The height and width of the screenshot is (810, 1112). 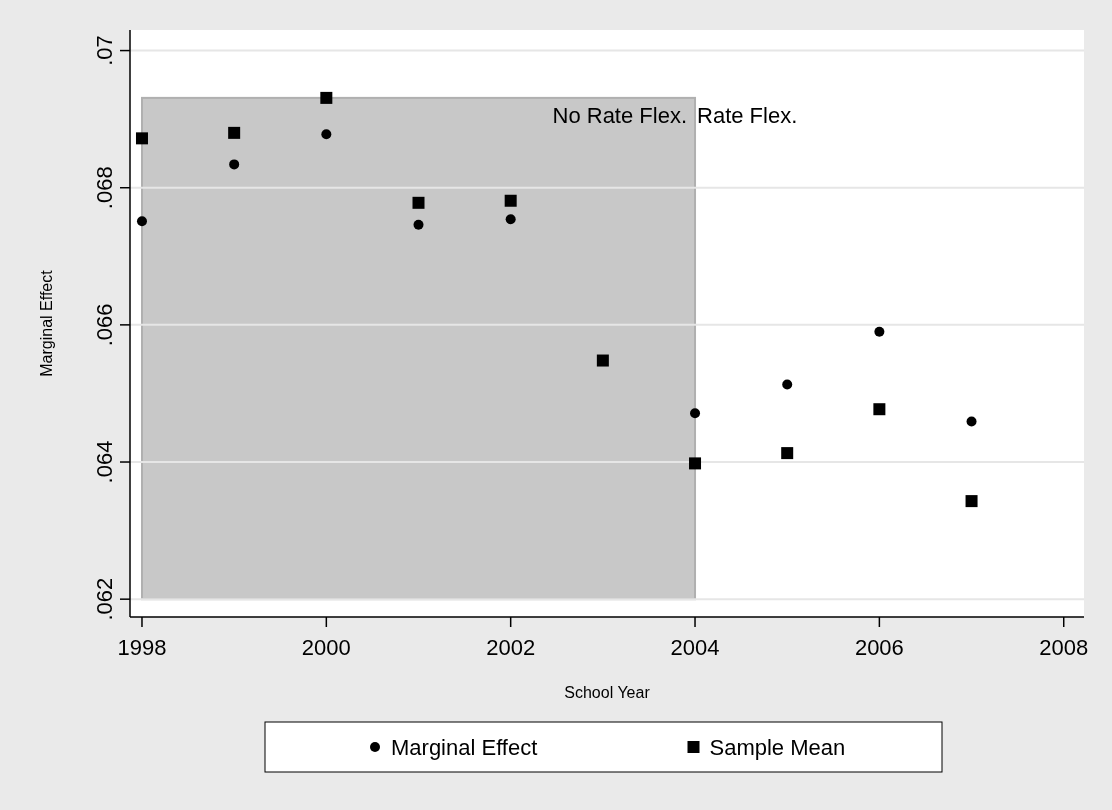 What do you see at coordinates (142, 647) in the screenshot?
I see `x-tick-label: 1998` at bounding box center [142, 647].